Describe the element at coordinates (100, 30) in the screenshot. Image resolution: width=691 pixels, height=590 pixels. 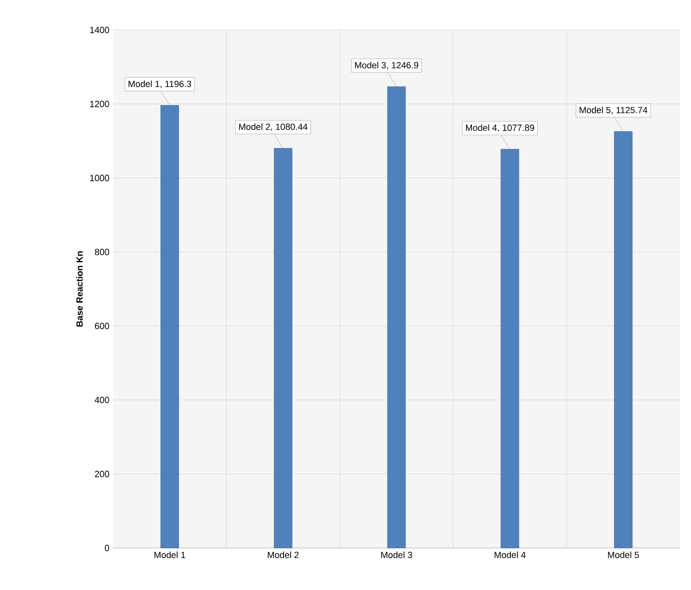
I see `y-tick-label: 1400` at that location.